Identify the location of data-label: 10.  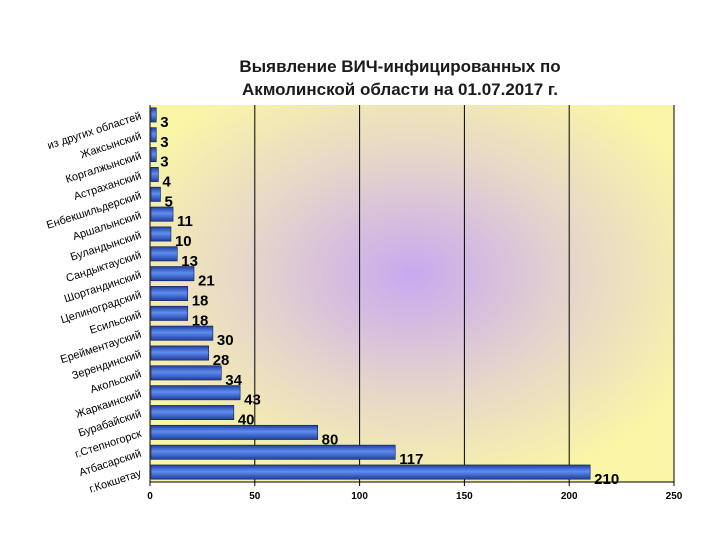
(183, 241).